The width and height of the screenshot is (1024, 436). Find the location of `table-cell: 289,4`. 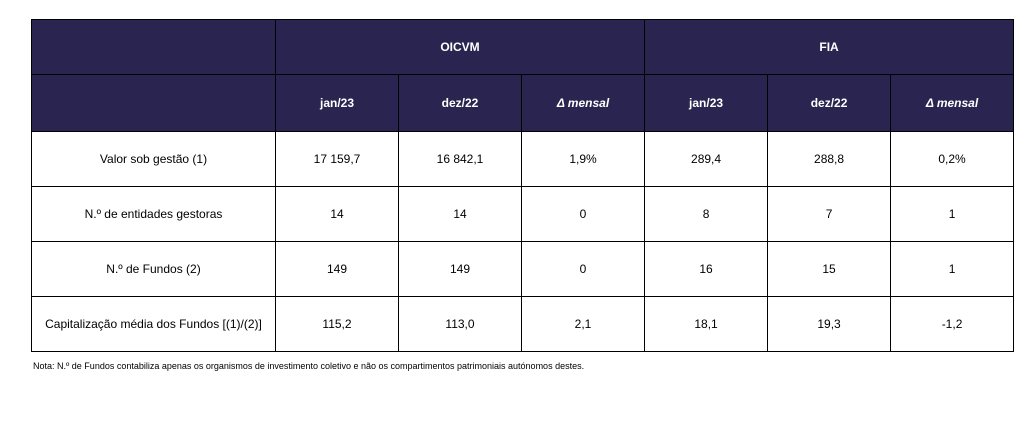

table-cell: 289,4 is located at coordinates (706, 159).